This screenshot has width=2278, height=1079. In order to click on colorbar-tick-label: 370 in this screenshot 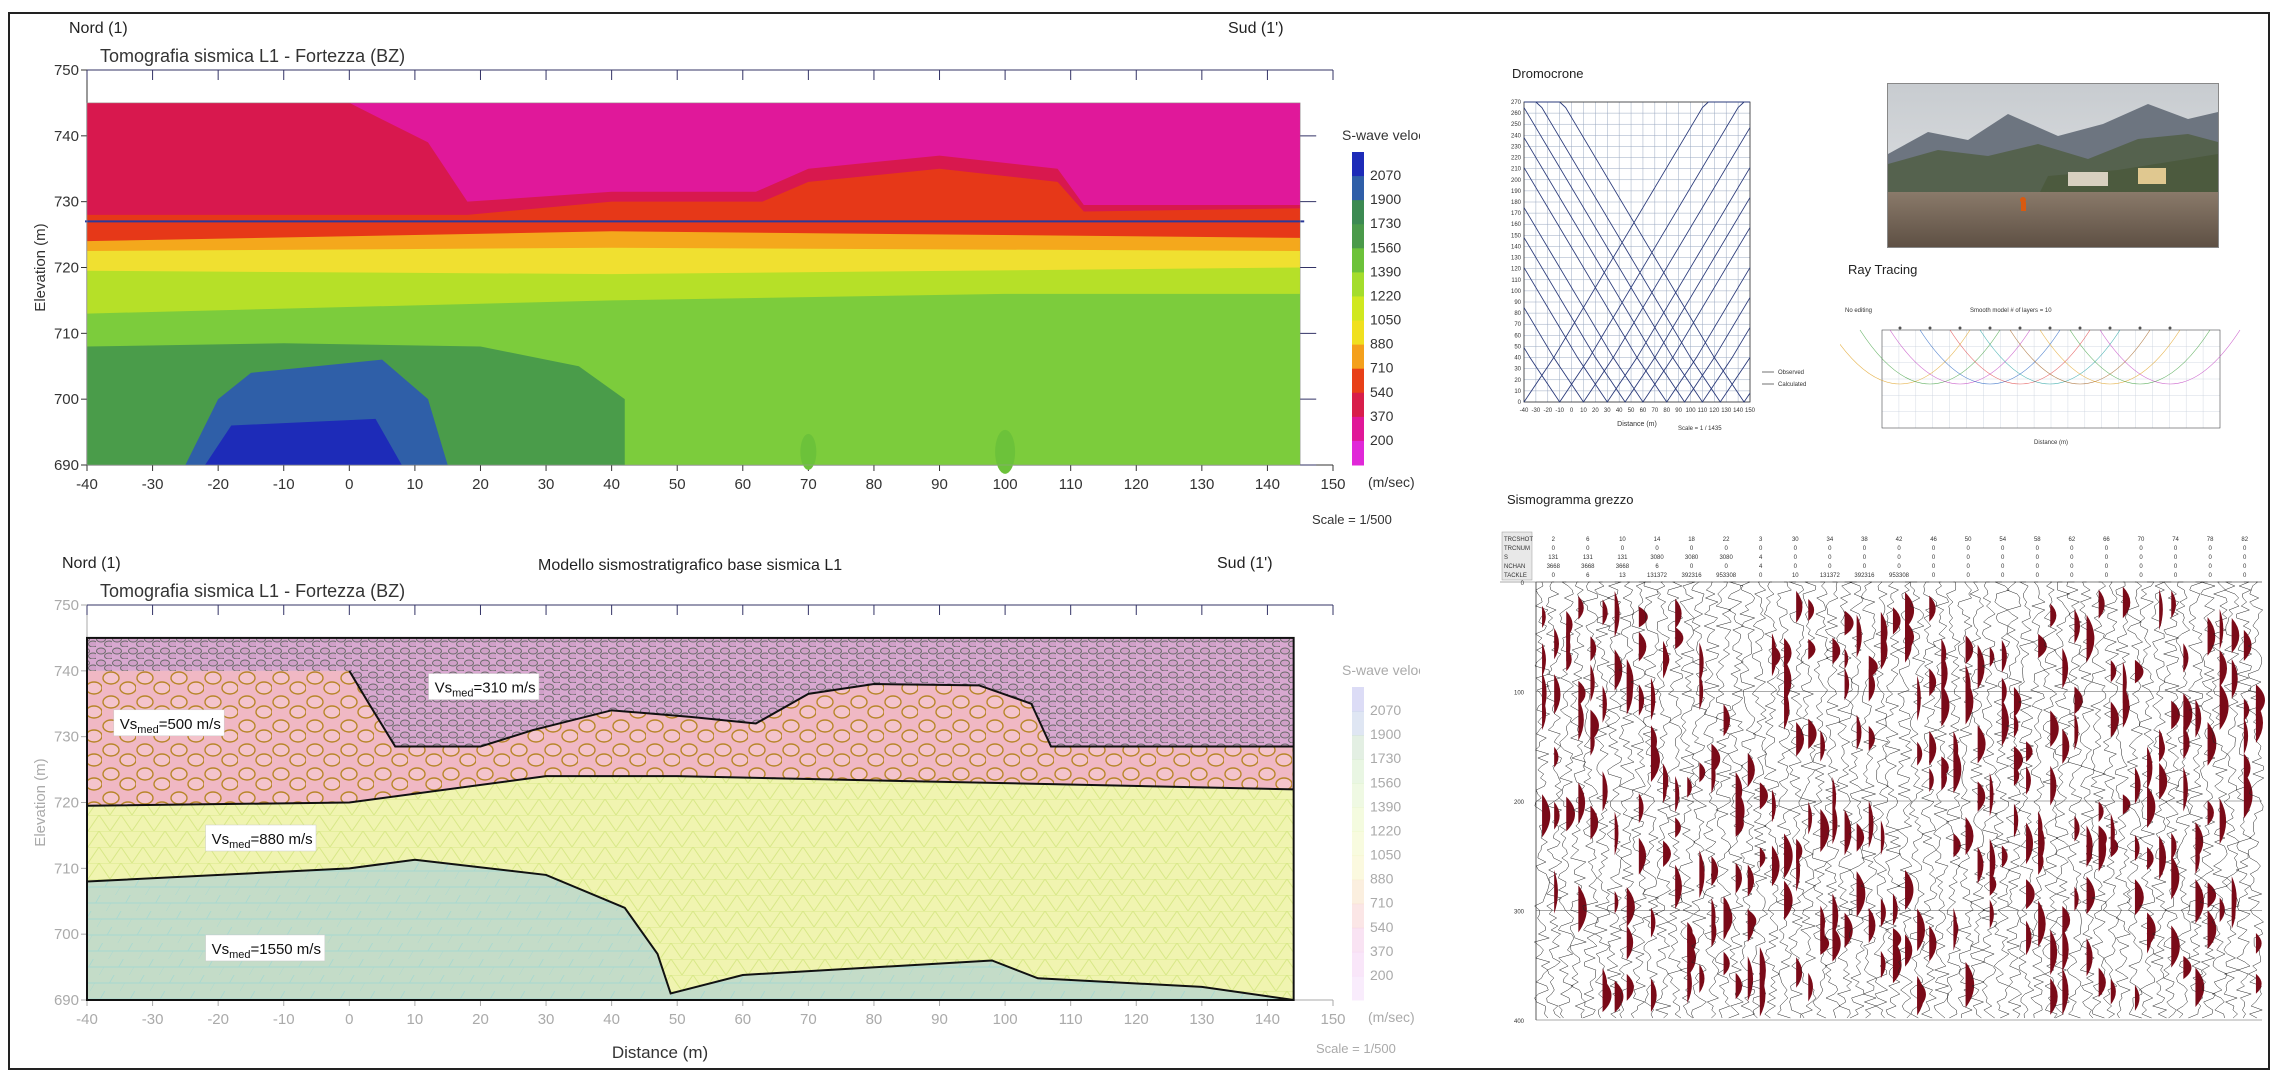, I will do `click(1382, 951)`.